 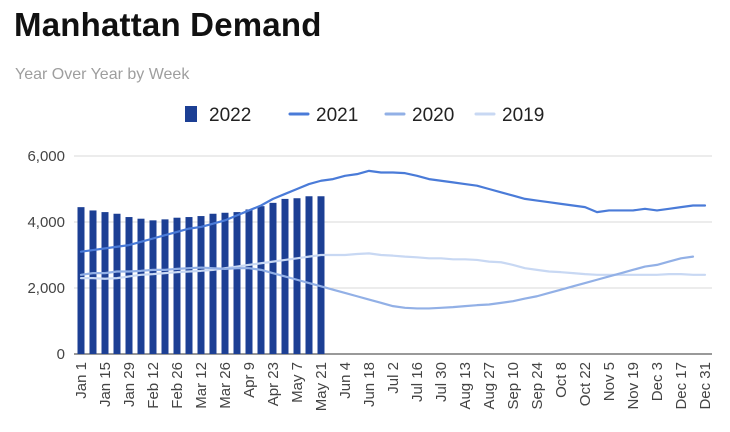 I want to click on x-tick-label: Jan 29, so click(x=129, y=384).